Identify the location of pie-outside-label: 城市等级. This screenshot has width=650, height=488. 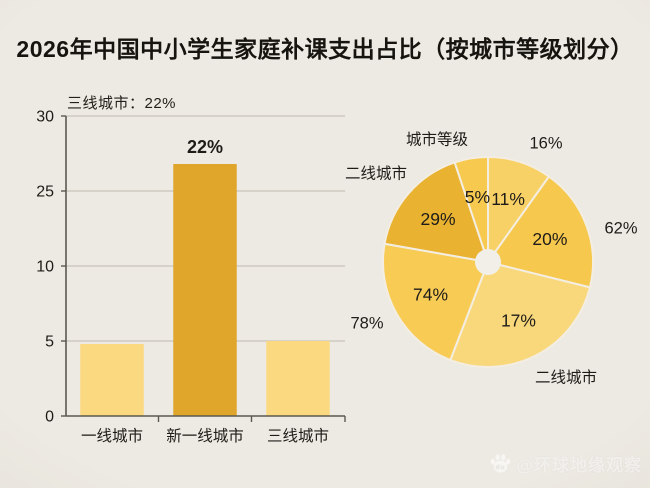
(437, 140).